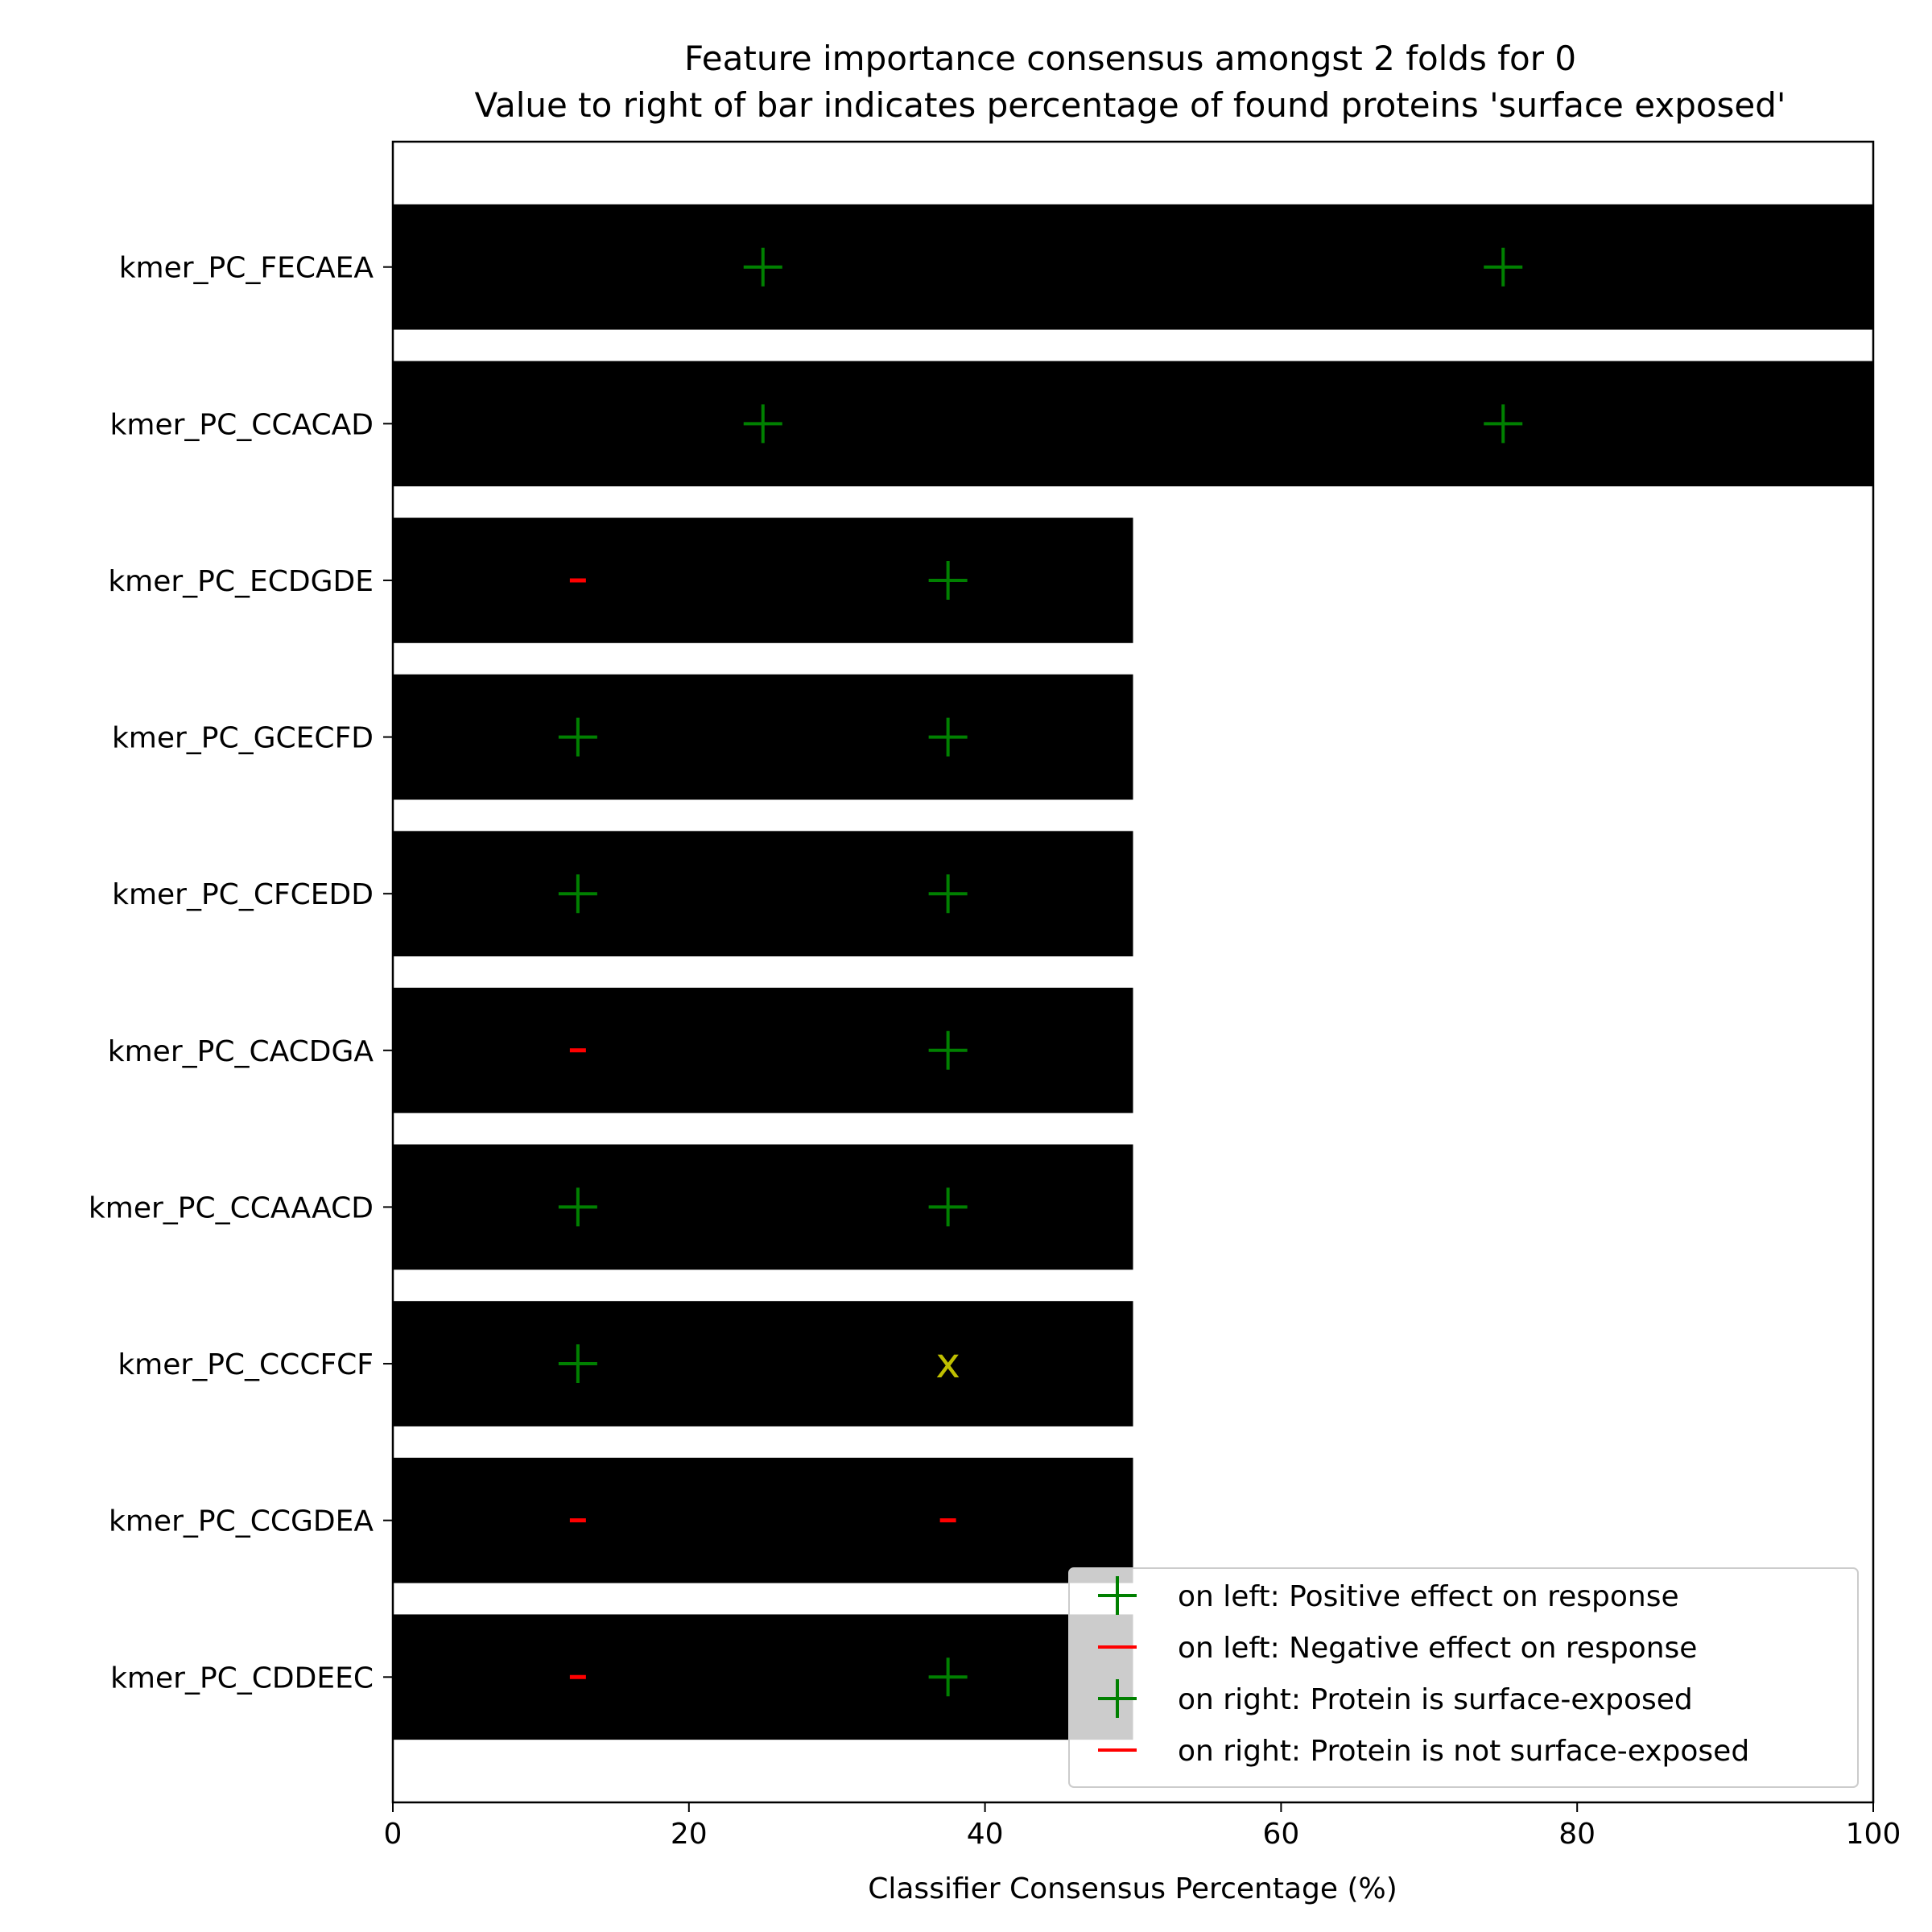 The image size is (1932, 1932). Describe the element at coordinates (231, 1207) in the screenshot. I see `y-tick-label: kmer_PC_CCAAACD` at that location.